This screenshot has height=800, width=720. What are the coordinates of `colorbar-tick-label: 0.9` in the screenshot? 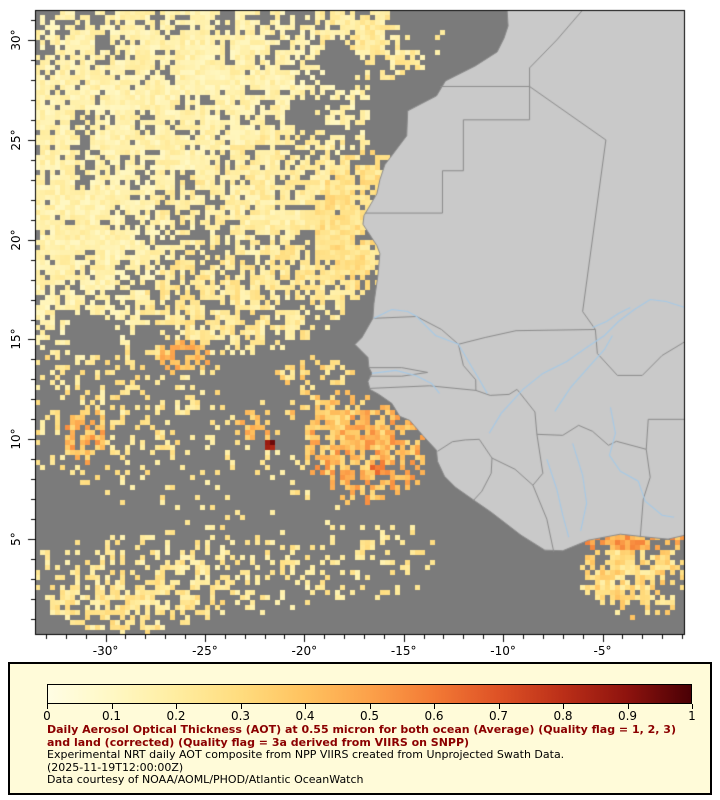 It's located at (627, 716).